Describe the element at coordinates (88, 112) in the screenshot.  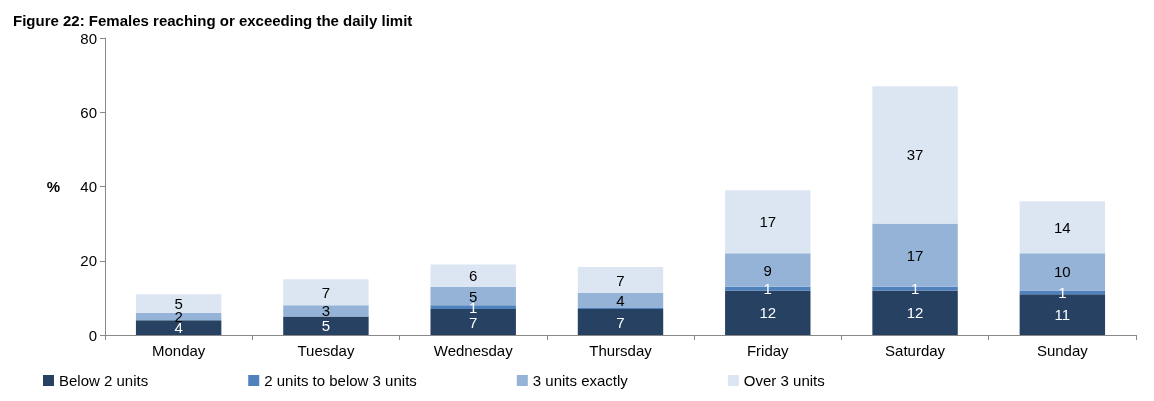
I see `y-tick-label: 60` at that location.